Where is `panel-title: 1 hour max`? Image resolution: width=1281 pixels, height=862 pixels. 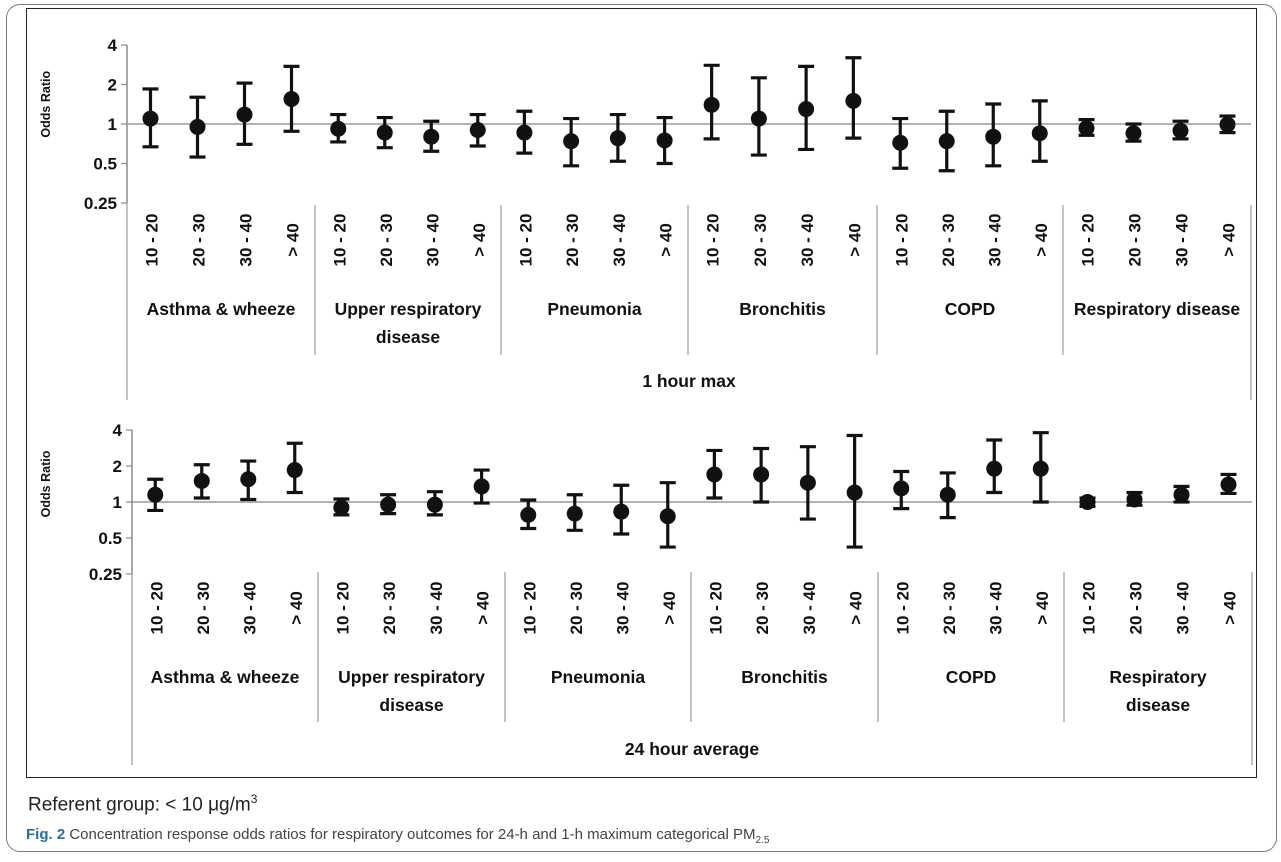 panel-title: 1 hour max is located at coordinates (689, 381).